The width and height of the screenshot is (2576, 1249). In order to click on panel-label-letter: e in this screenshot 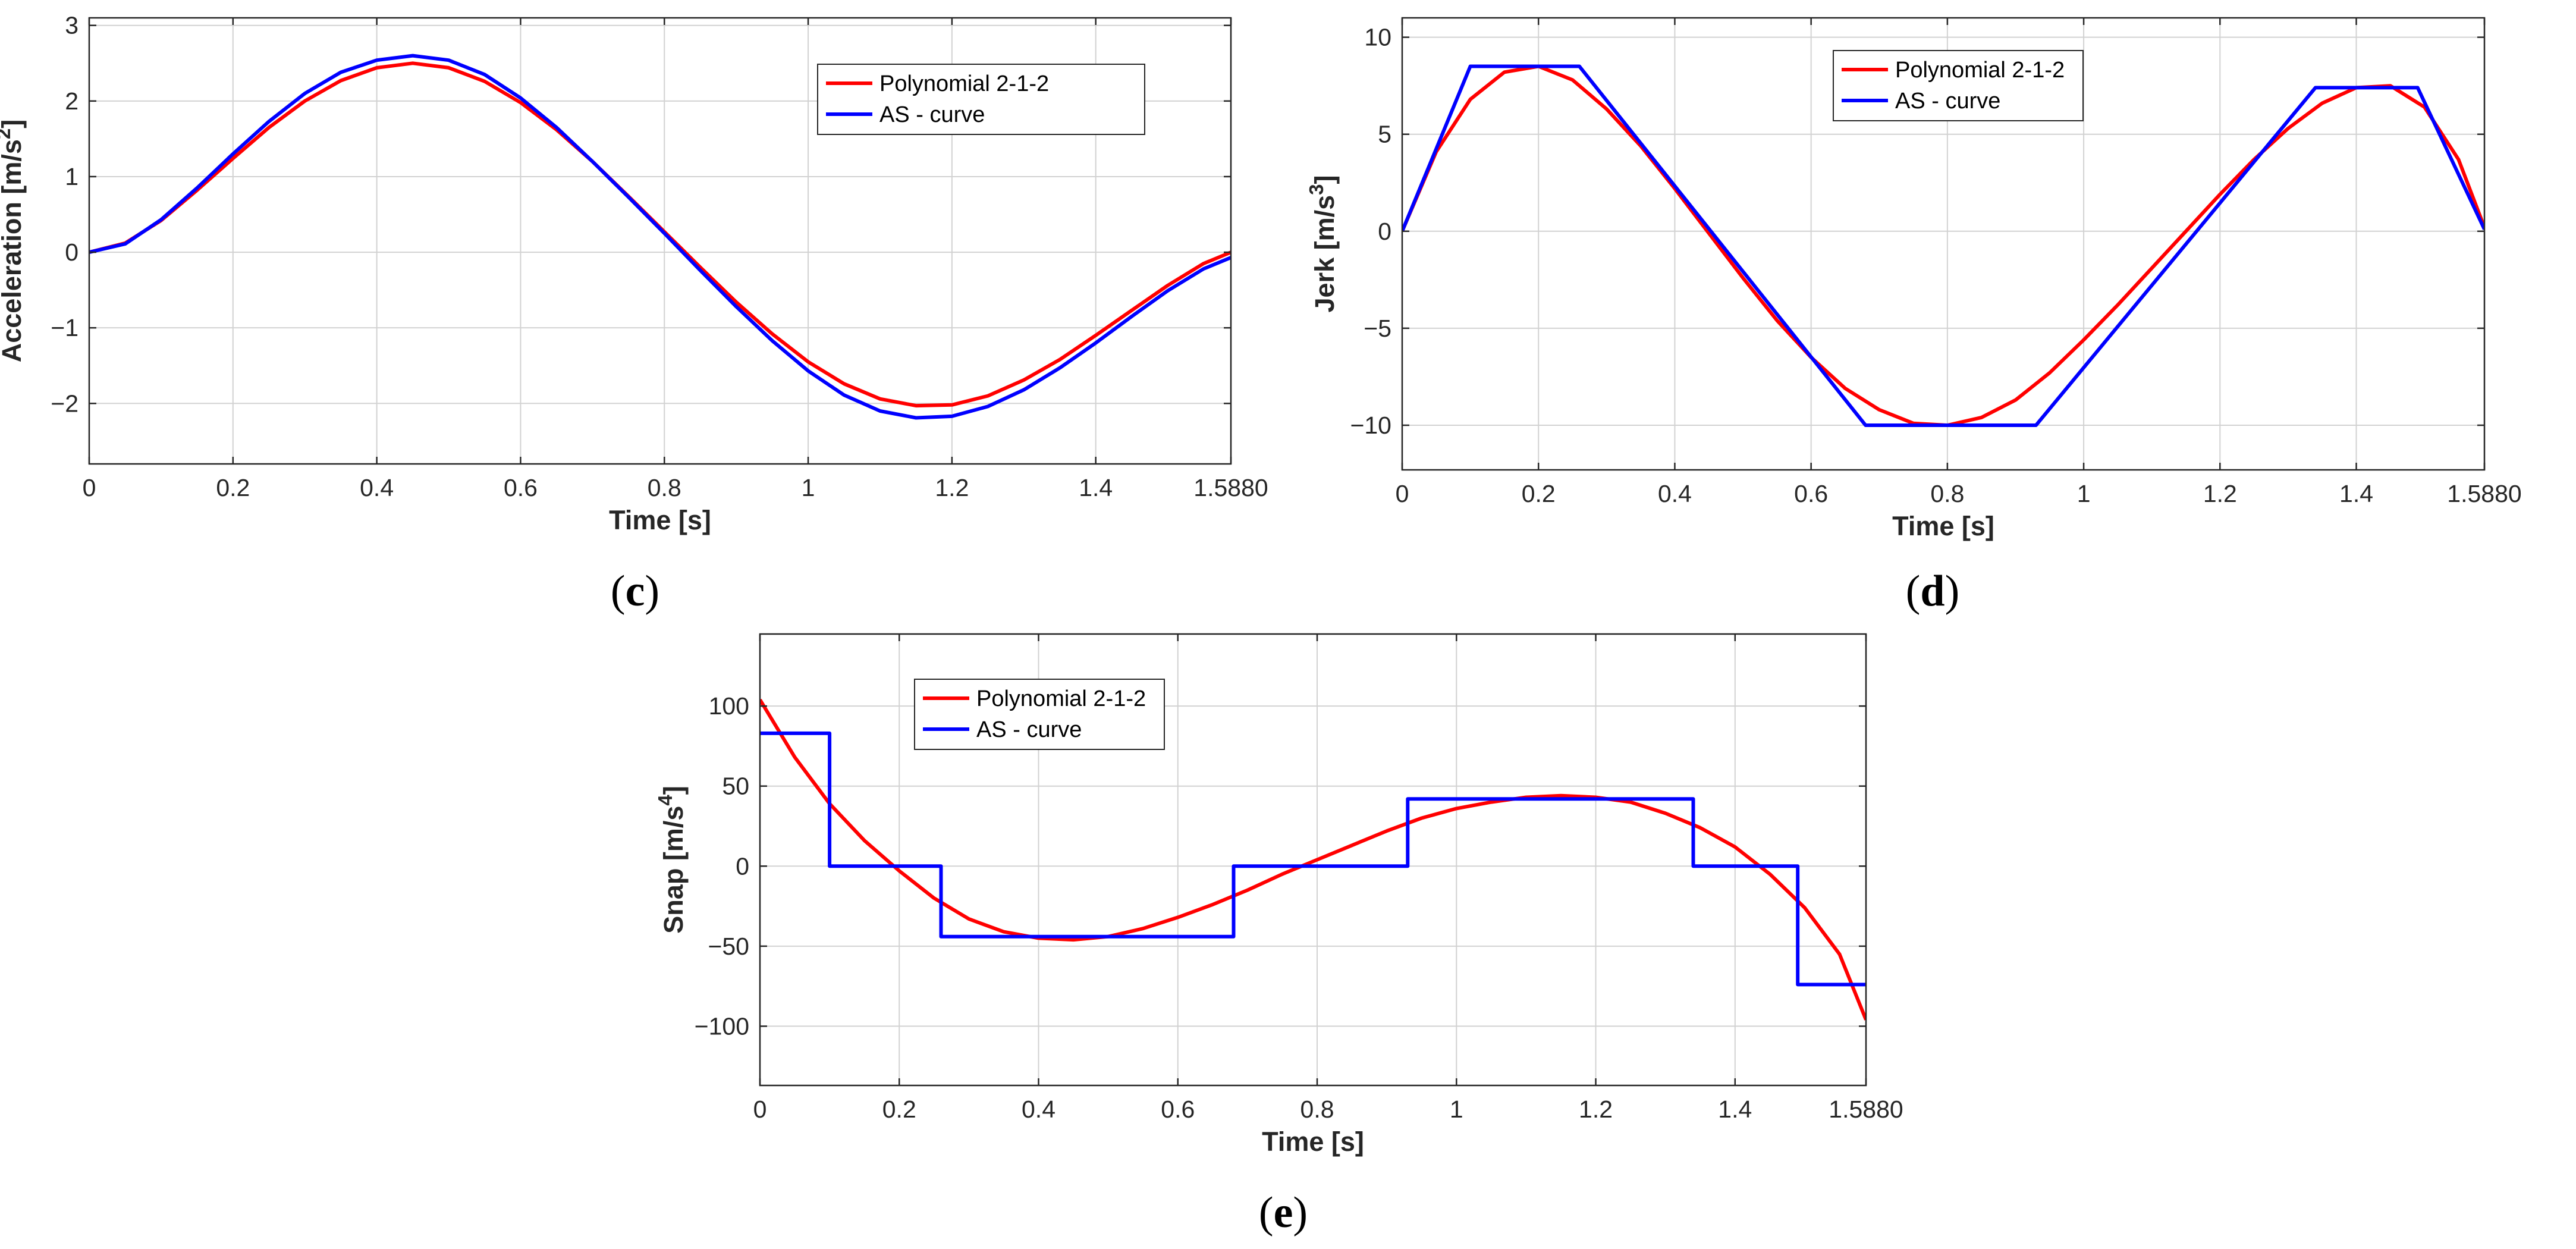, I will do `click(1283, 1212)`.